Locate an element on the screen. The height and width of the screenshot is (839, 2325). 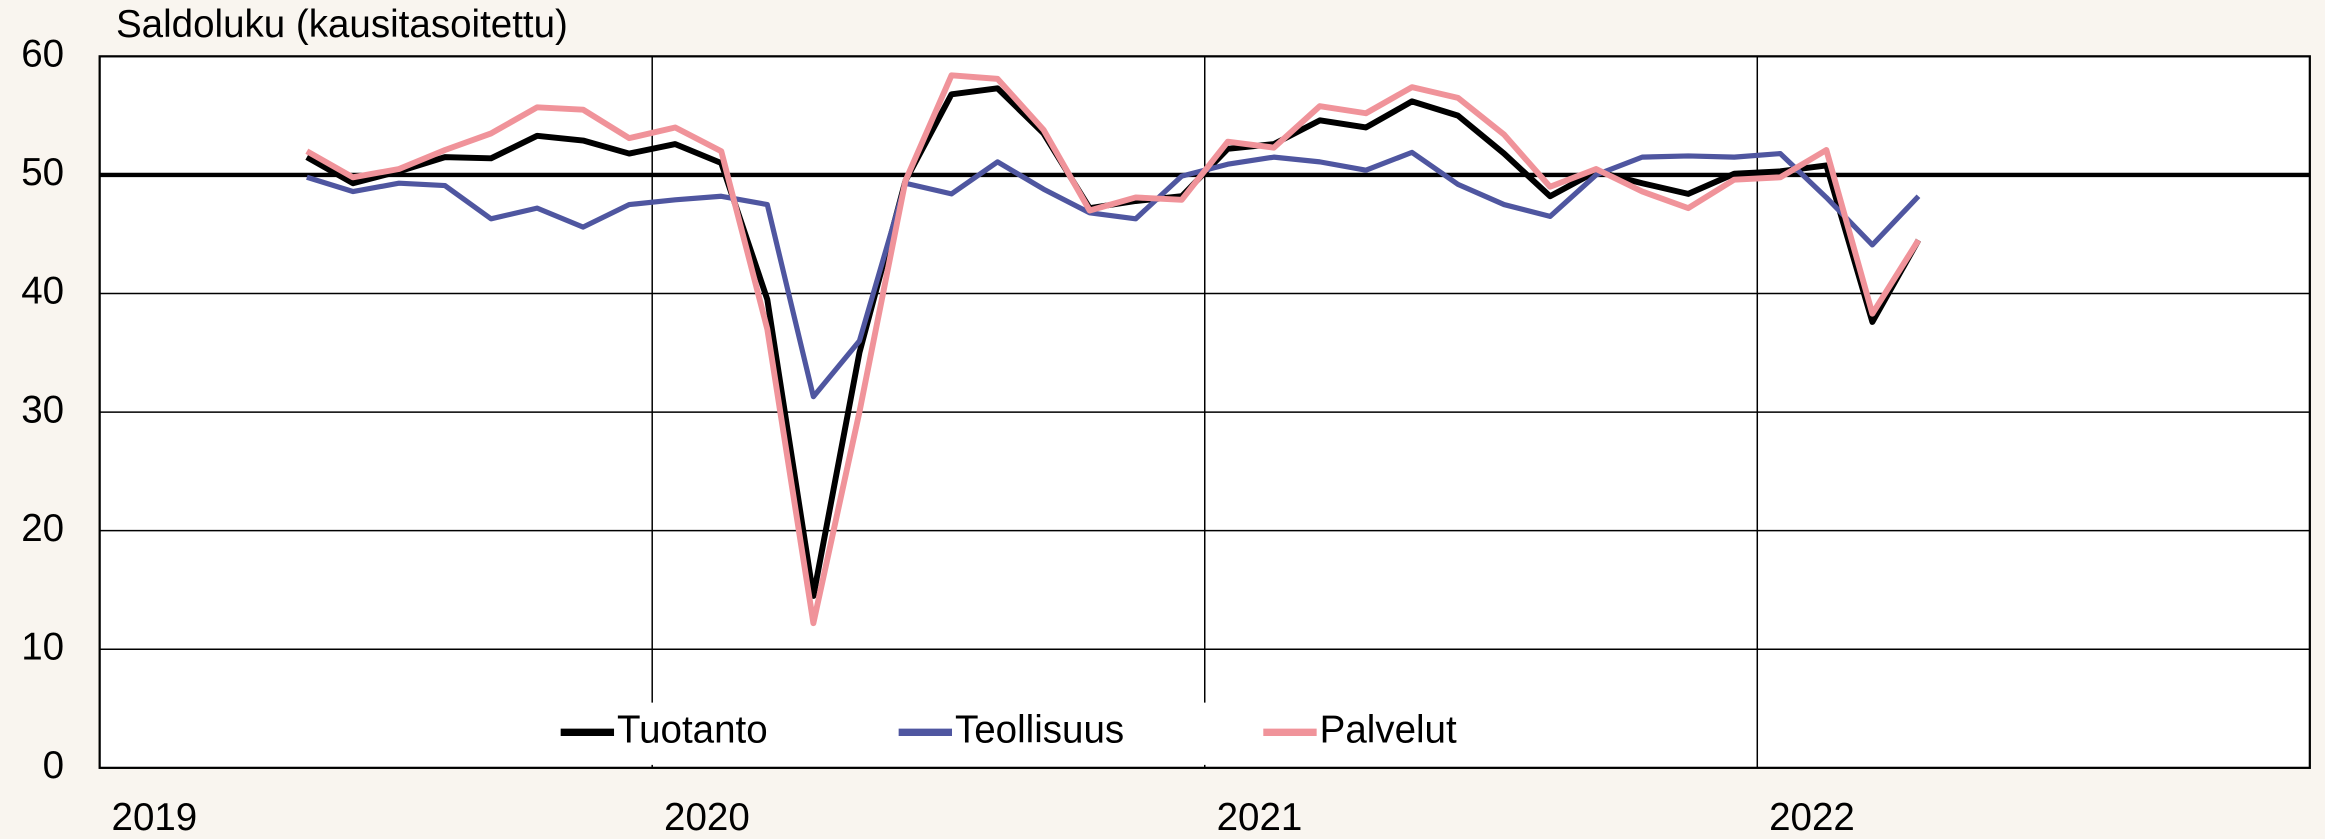
chart-title: Saldoluku (kausitasoitettu) is located at coordinates (342, 24).